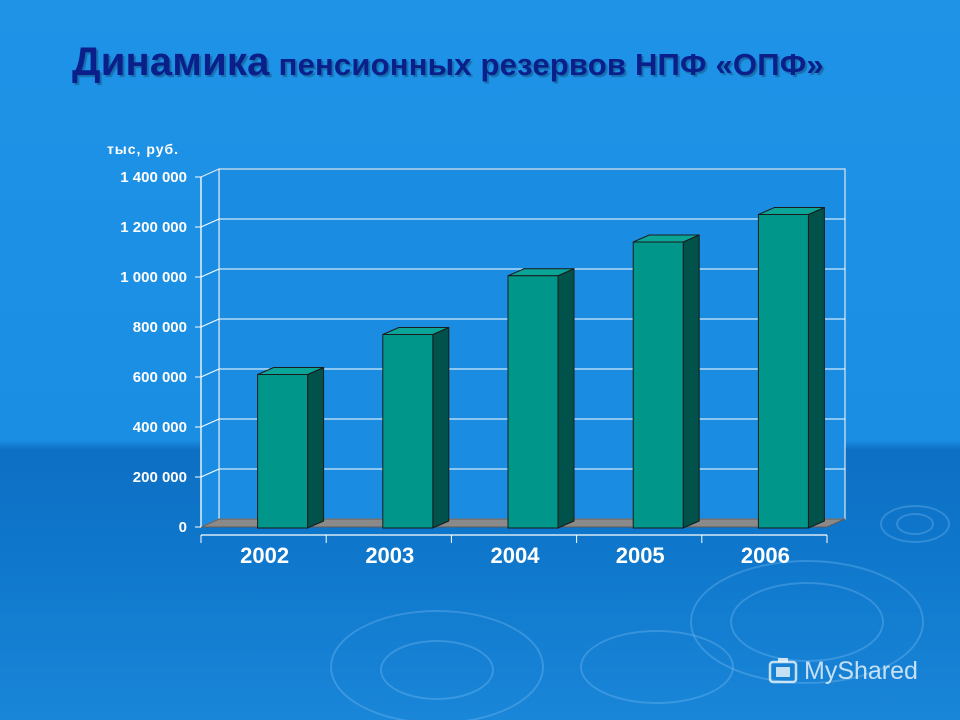 This screenshot has height=720, width=960. What do you see at coordinates (160, 427) in the screenshot?
I see `y-tick-label: 400 000` at bounding box center [160, 427].